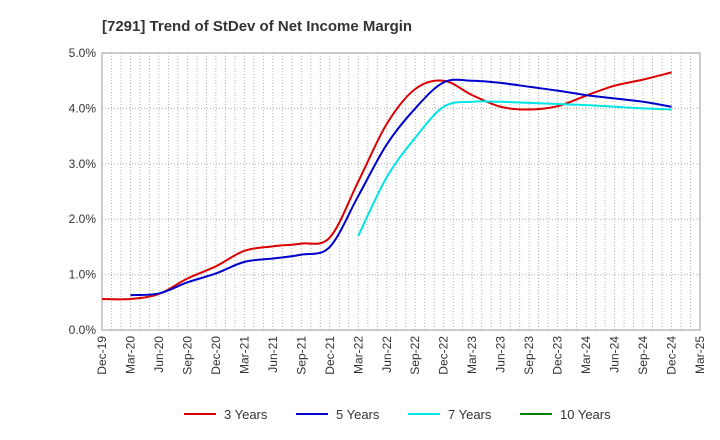 The width and height of the screenshot is (720, 440). What do you see at coordinates (415, 355) in the screenshot?
I see `x-tick-label: Sep-22` at bounding box center [415, 355].